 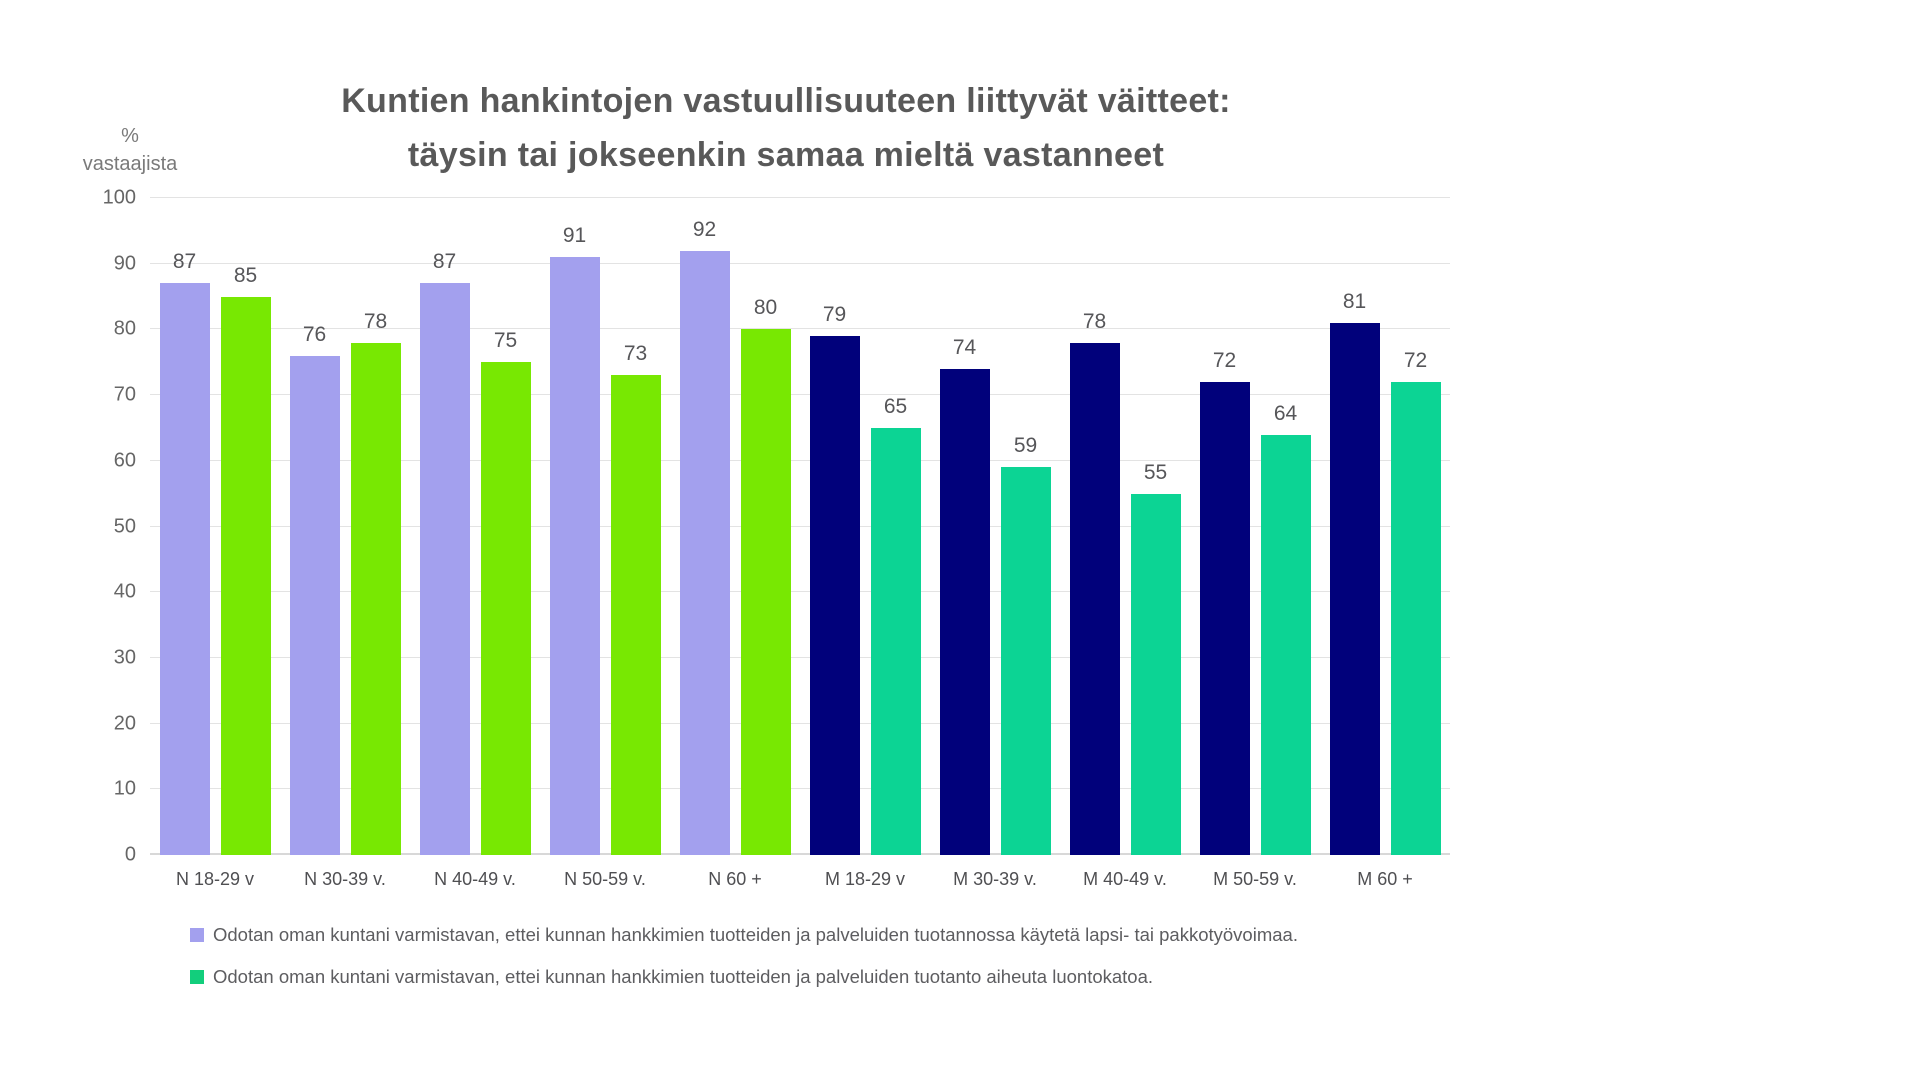 What do you see at coordinates (1025, 644) in the screenshot?
I see `bar: 59` at bounding box center [1025, 644].